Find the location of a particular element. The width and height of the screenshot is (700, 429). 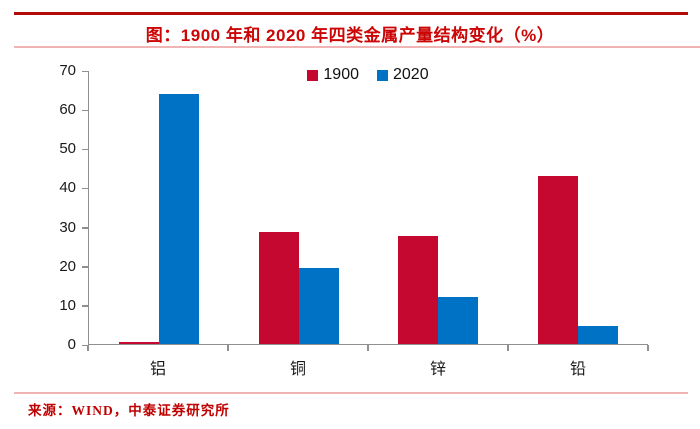

bar-锌-1900 is located at coordinates (418, 290).